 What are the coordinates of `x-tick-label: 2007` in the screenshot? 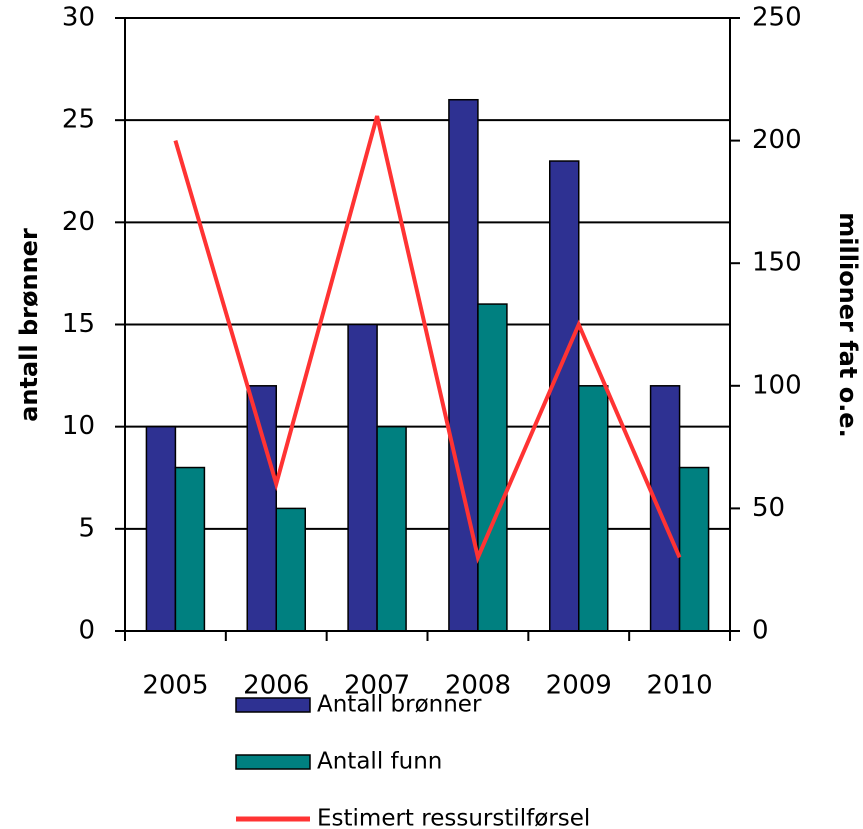 It's located at (377, 686).